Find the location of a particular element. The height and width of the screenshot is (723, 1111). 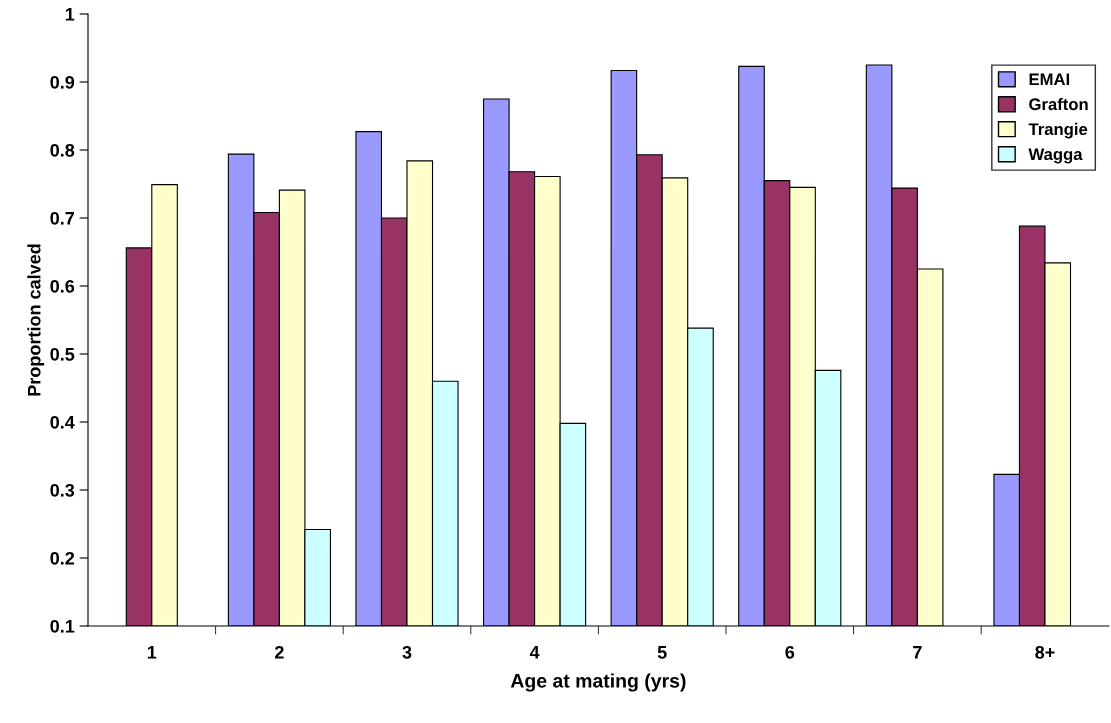

x-tick-label: 3 is located at coordinates (407, 652).